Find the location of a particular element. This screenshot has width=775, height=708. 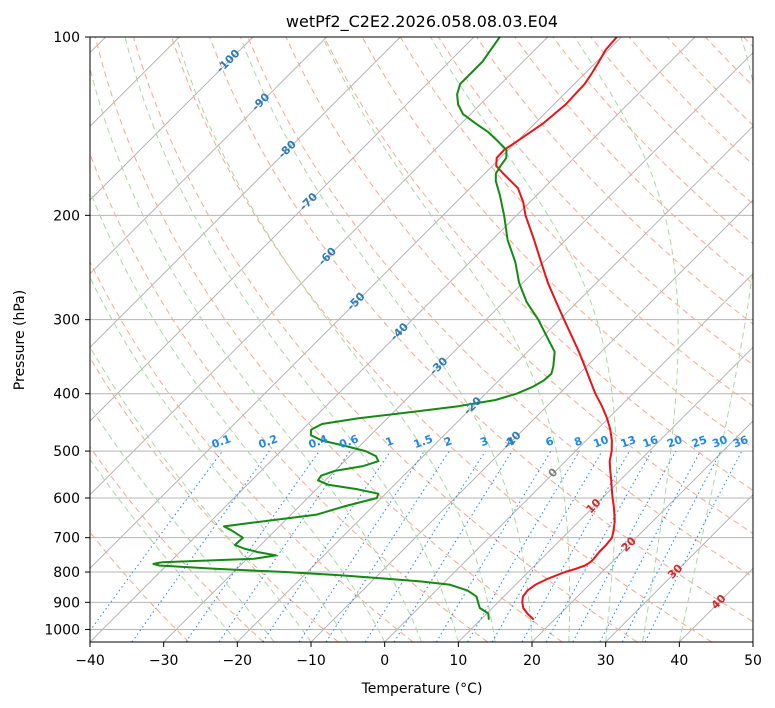

mixing-ratio-label: 1 is located at coordinates (390, 441).